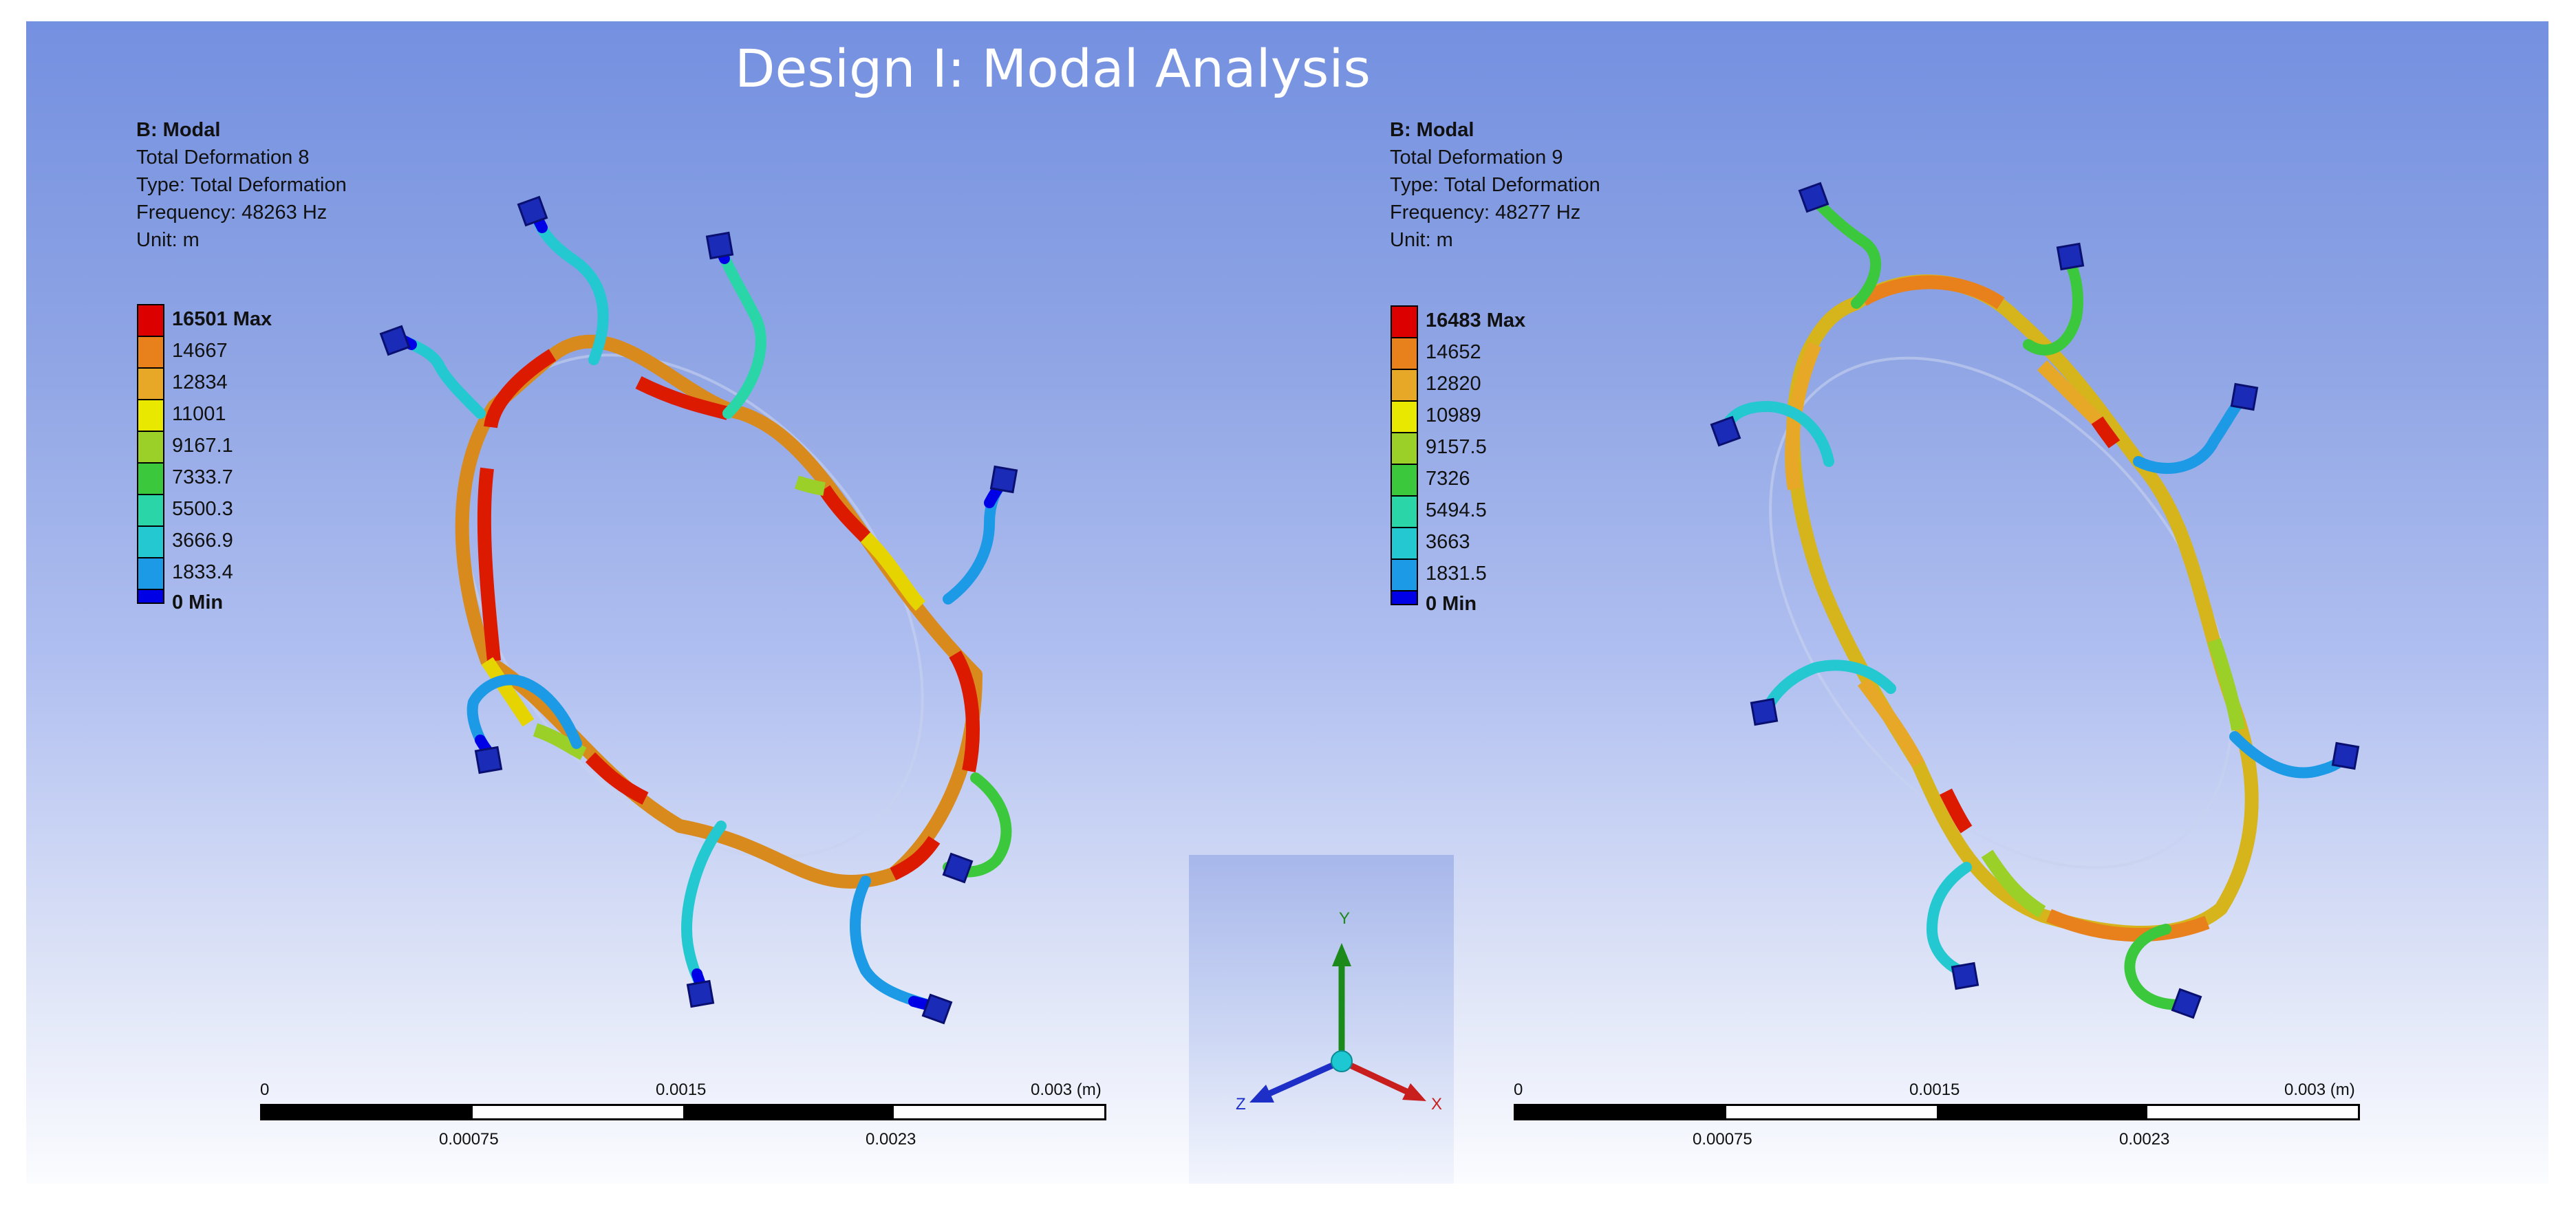 This screenshot has width=2576, height=1216. What do you see at coordinates (202, 572) in the screenshot?
I see `legend-level: 1833.4` at bounding box center [202, 572].